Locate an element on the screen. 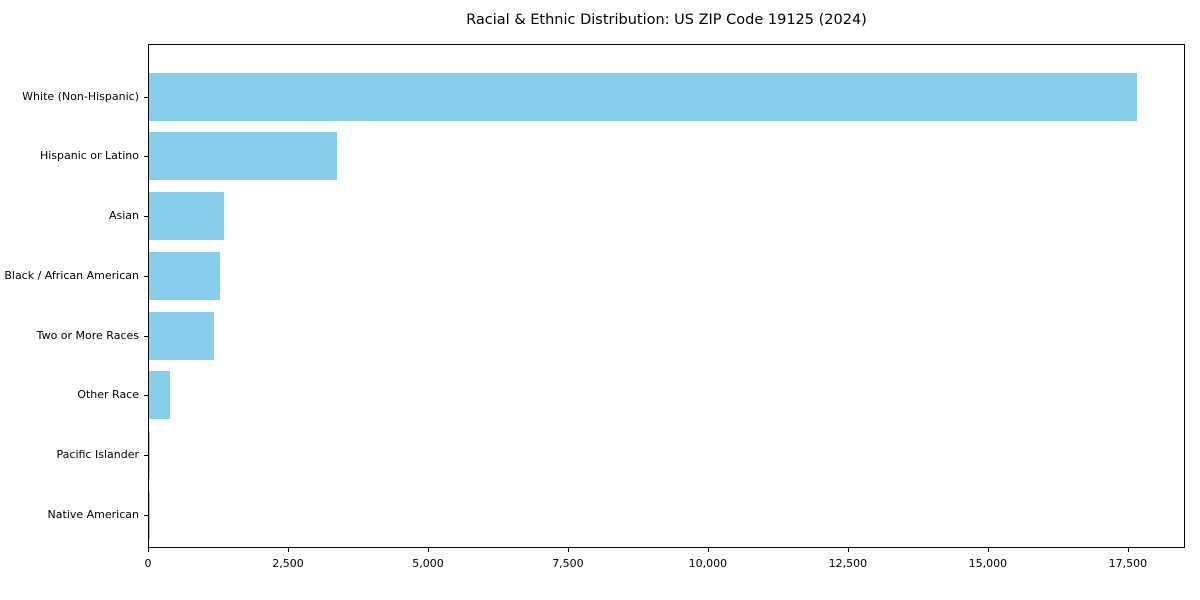  y-axis-label: Native American is located at coordinates (93, 514).